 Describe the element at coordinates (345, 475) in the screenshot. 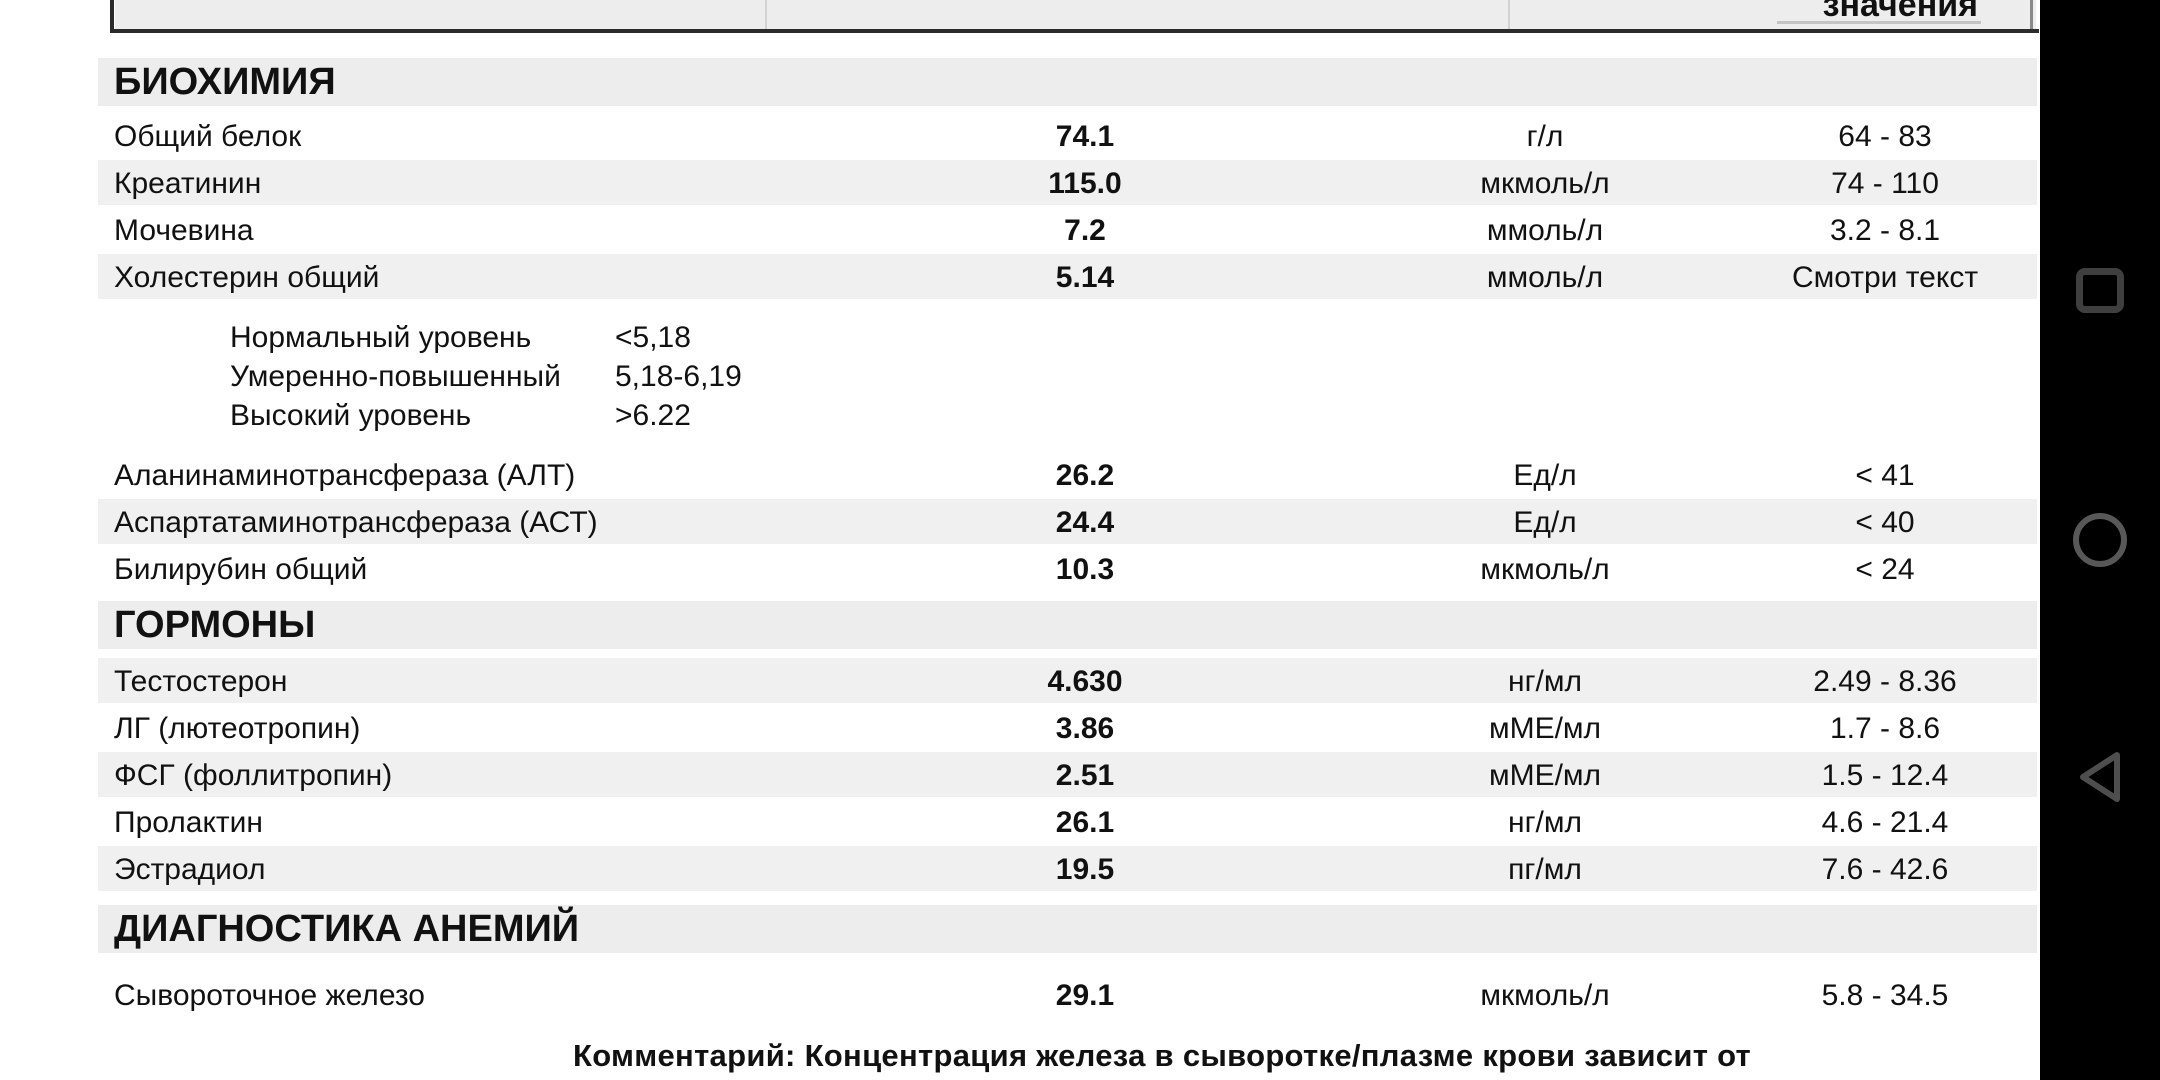

I see `analyte-name: Аланинаминотрансфераза (АЛТ)` at that location.